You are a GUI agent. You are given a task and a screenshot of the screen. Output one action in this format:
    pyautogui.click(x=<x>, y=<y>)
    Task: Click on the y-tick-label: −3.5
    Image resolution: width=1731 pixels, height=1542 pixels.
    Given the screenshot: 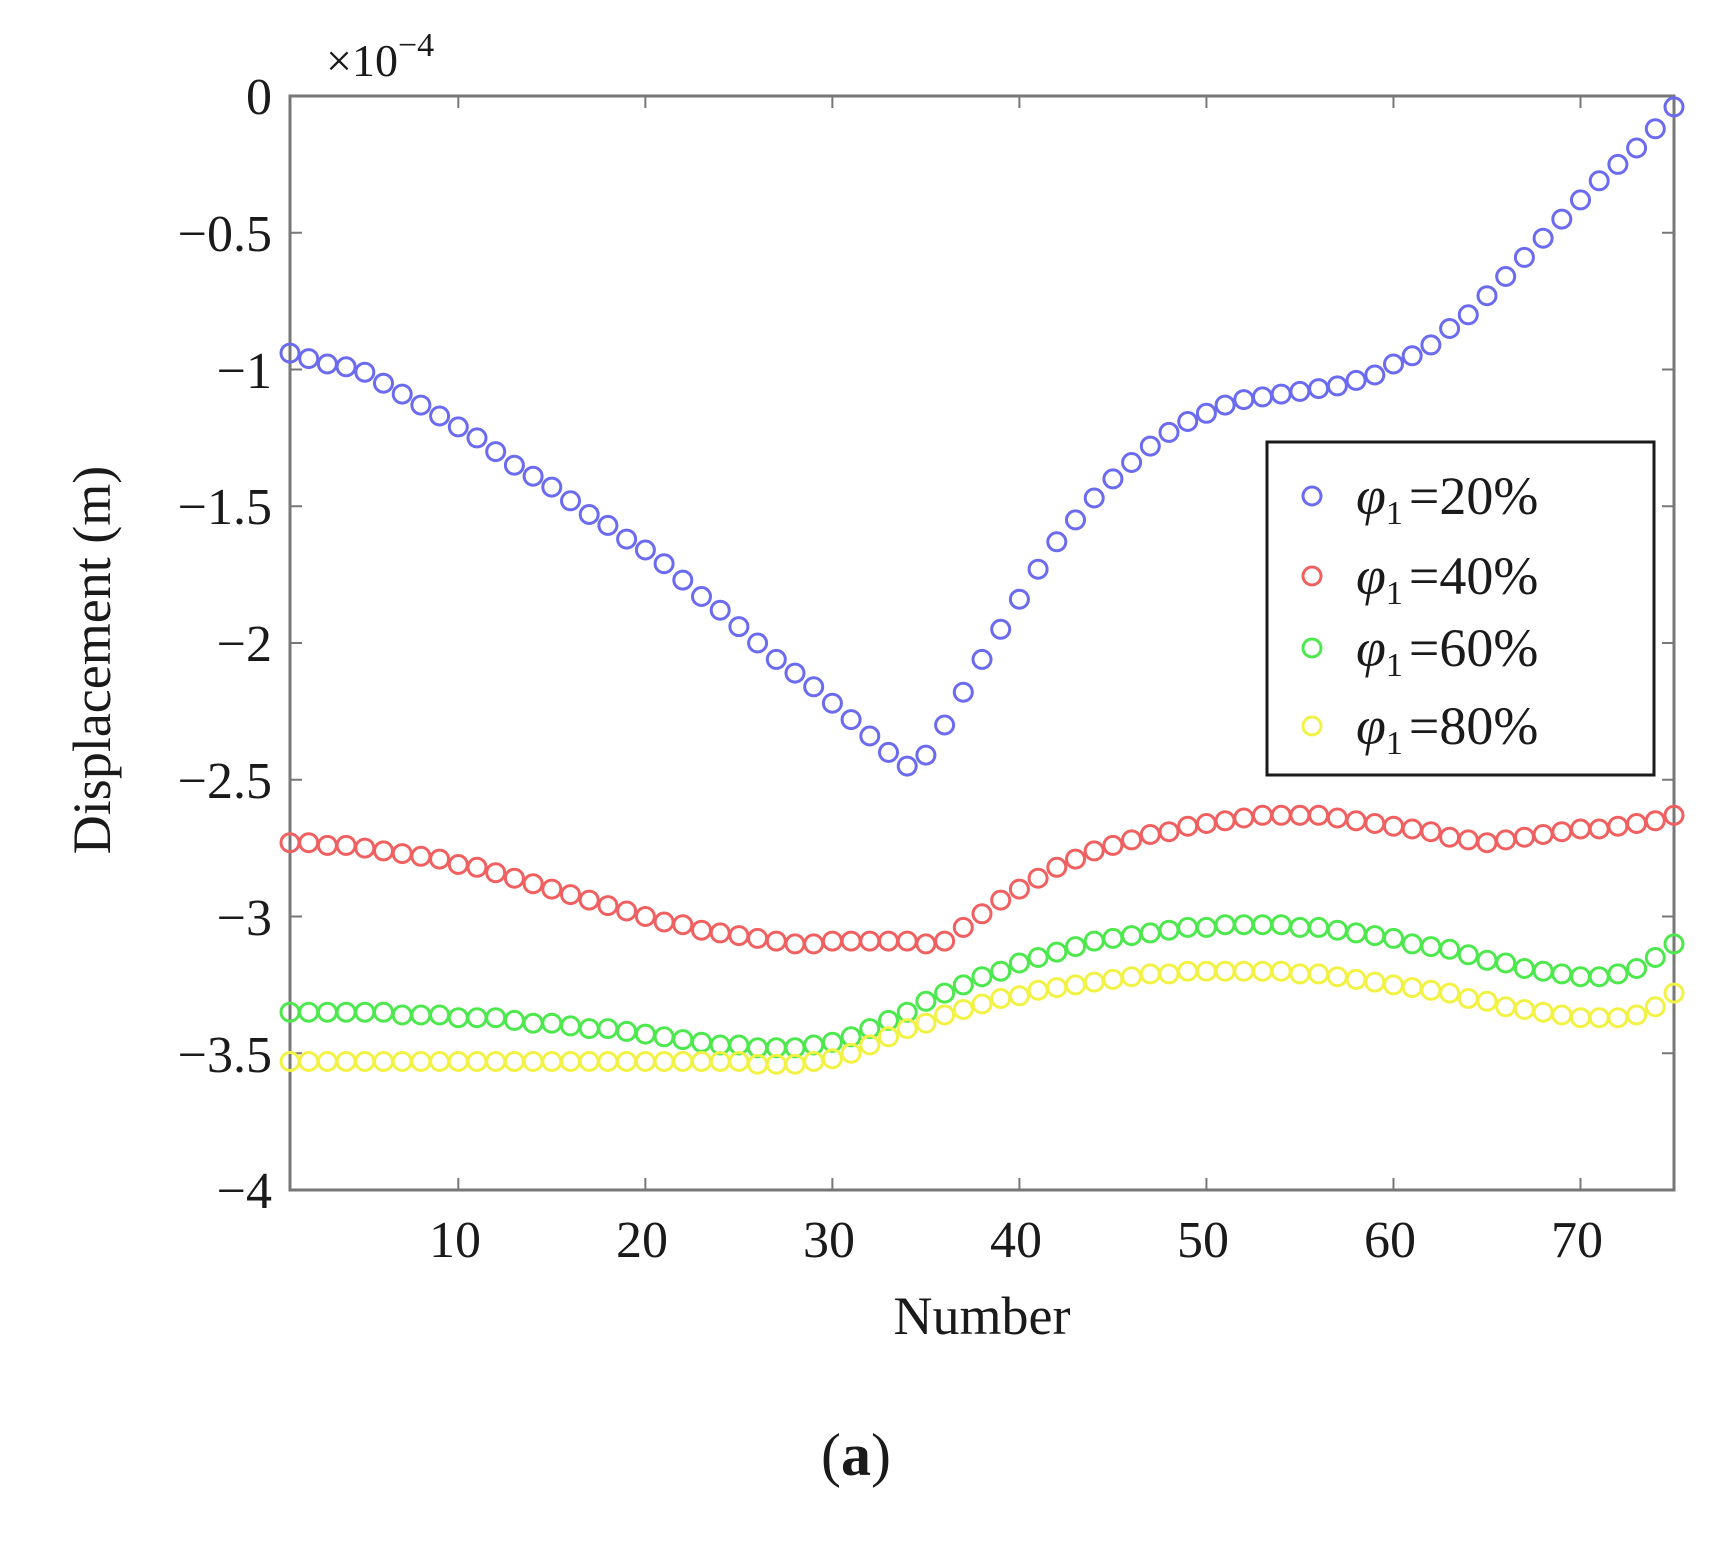 What is the action you would take?
    pyautogui.click(x=225, y=1055)
    